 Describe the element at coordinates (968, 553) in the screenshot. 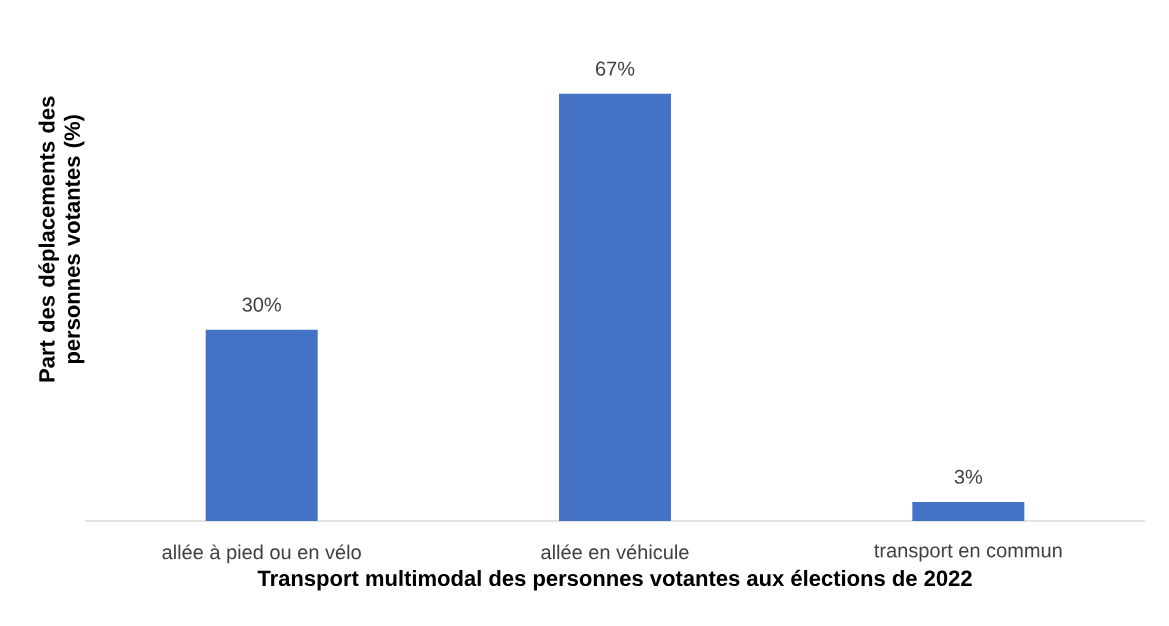

I see `x-tick-label: transport en commun` at that location.